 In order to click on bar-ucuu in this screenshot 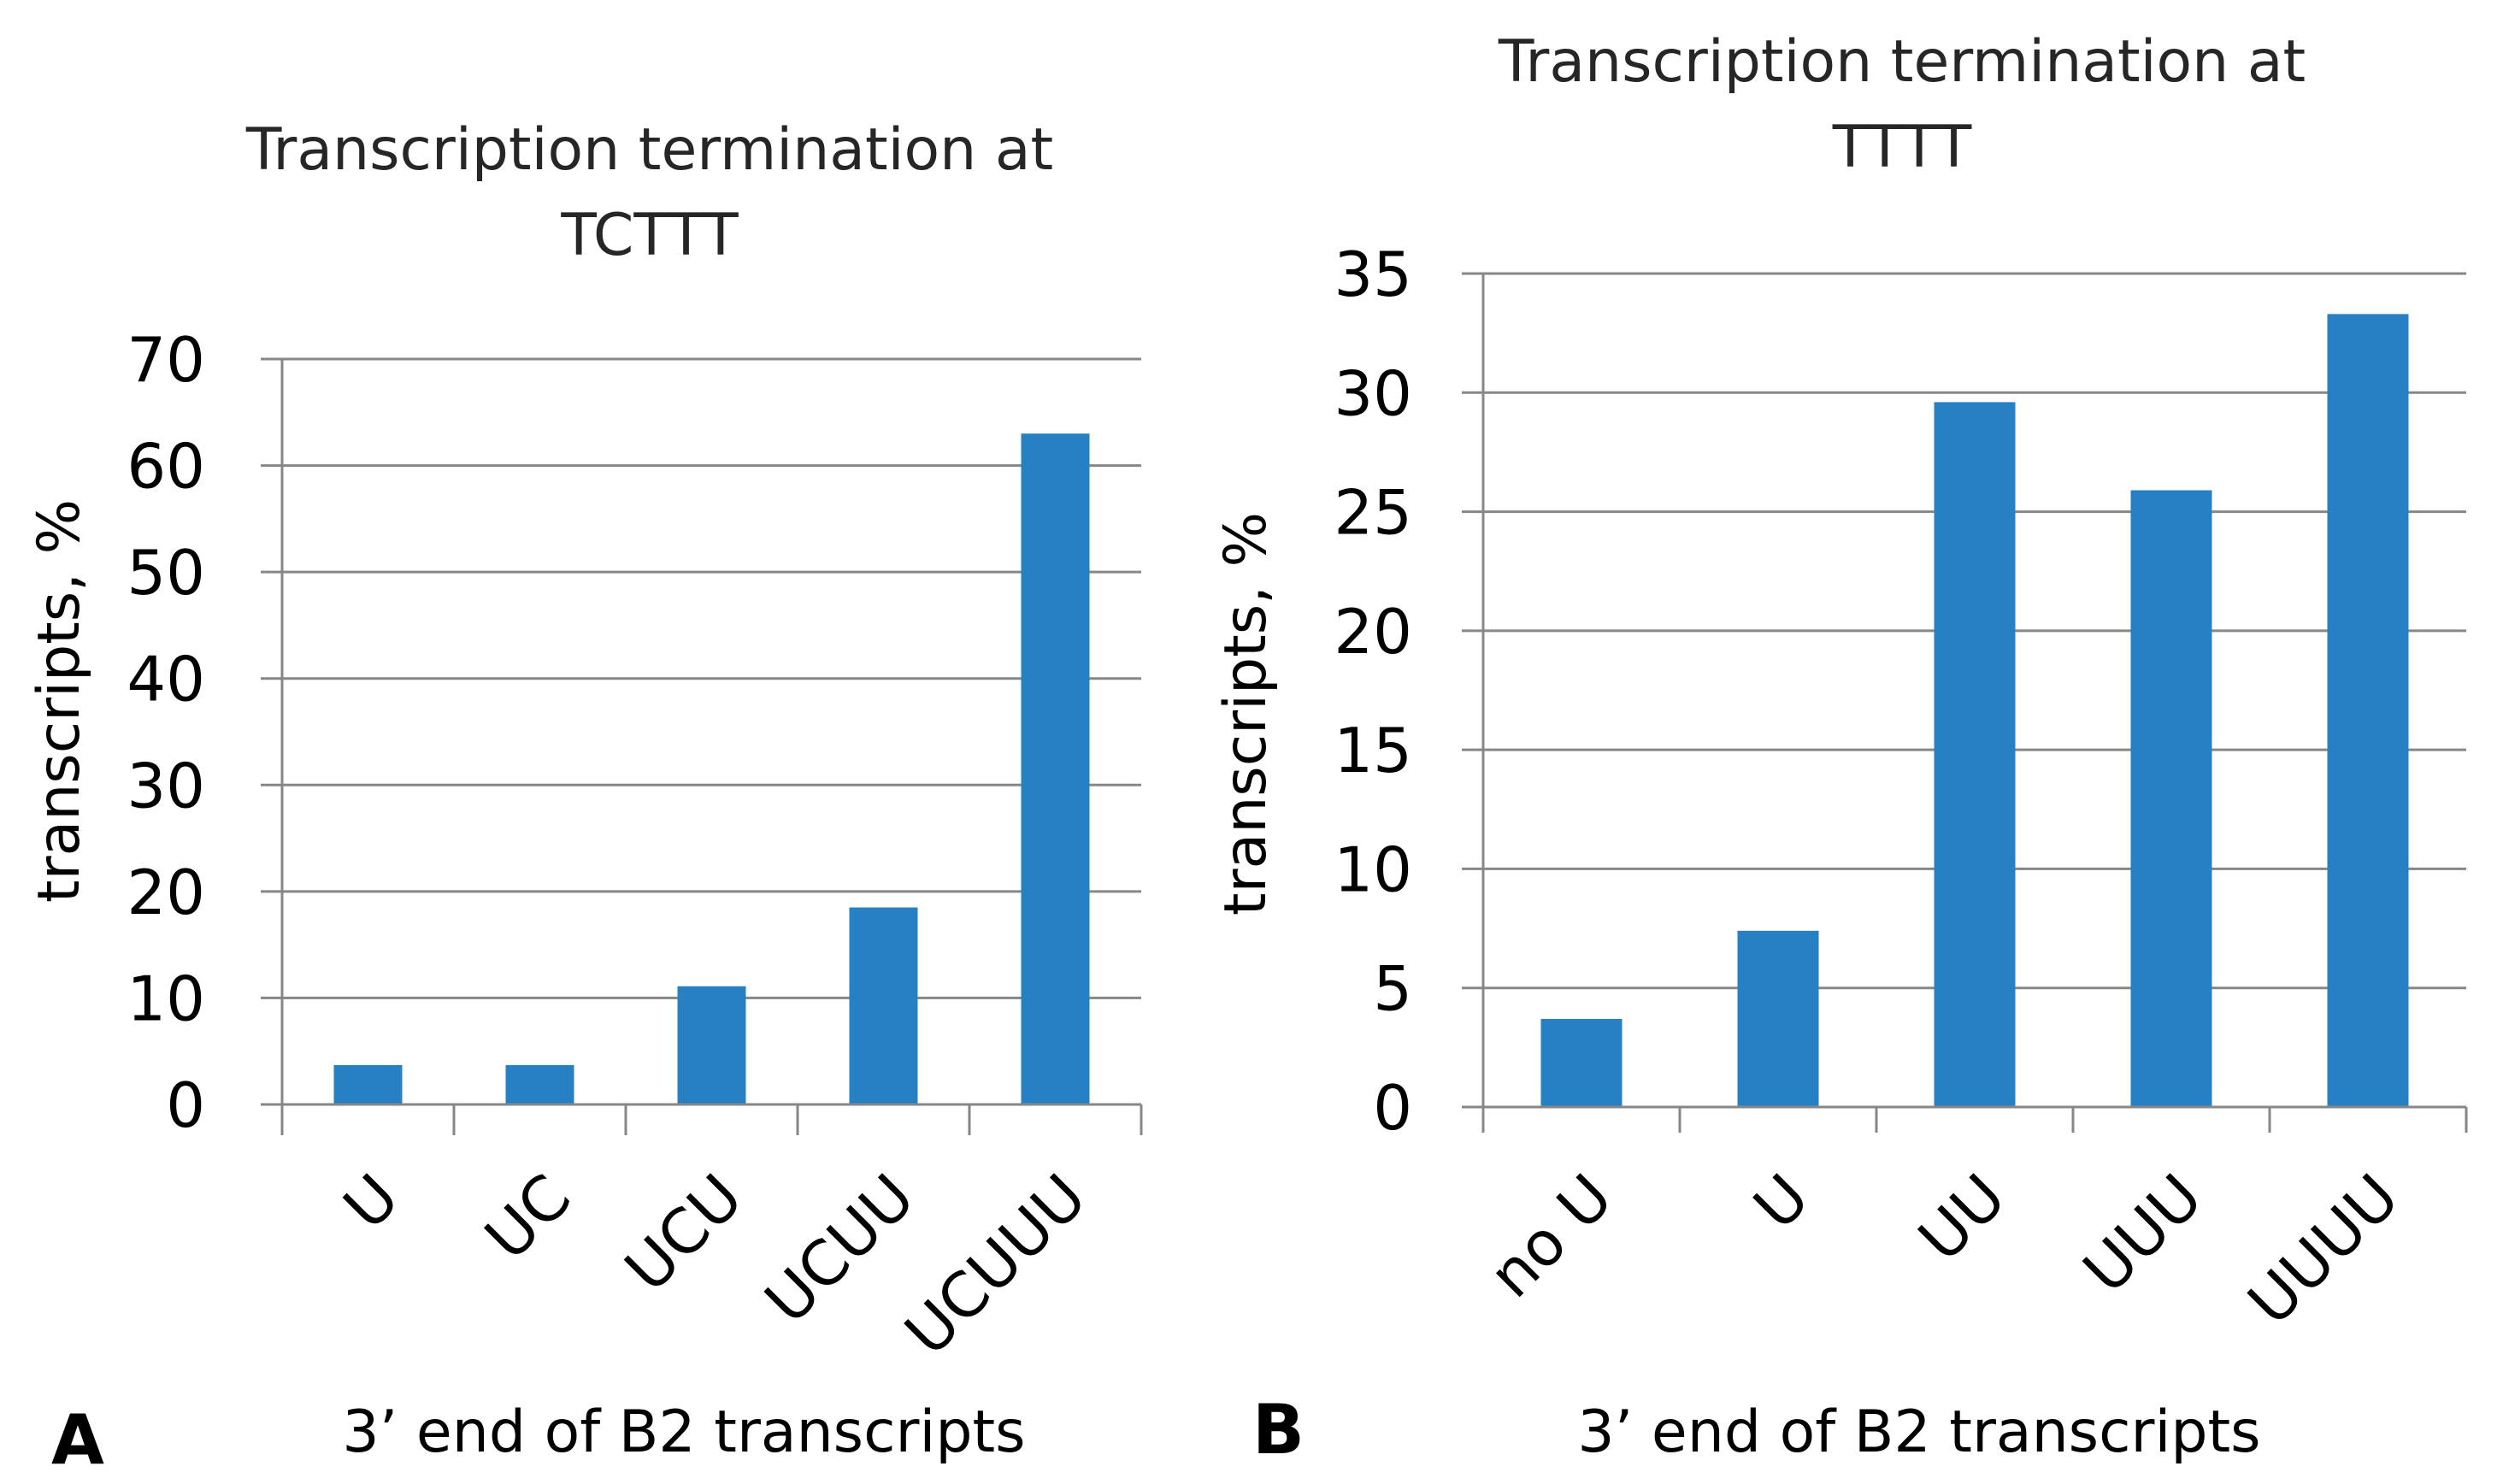, I will do `click(884, 1005)`.